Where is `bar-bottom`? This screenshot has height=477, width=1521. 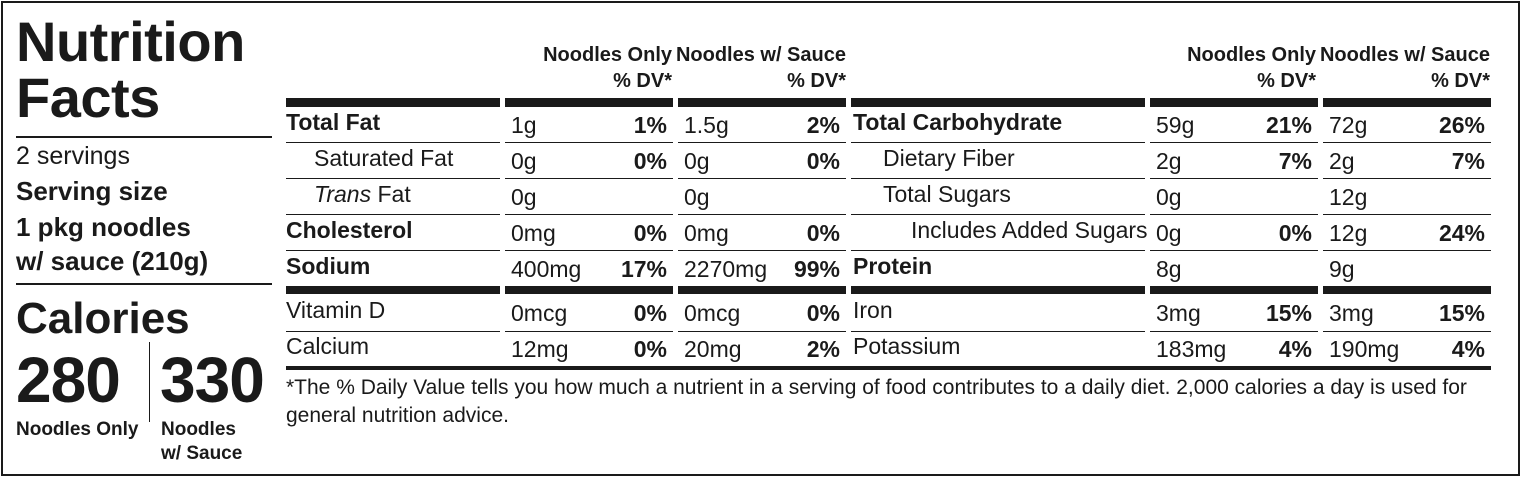
bar-bottom is located at coordinates (888, 368).